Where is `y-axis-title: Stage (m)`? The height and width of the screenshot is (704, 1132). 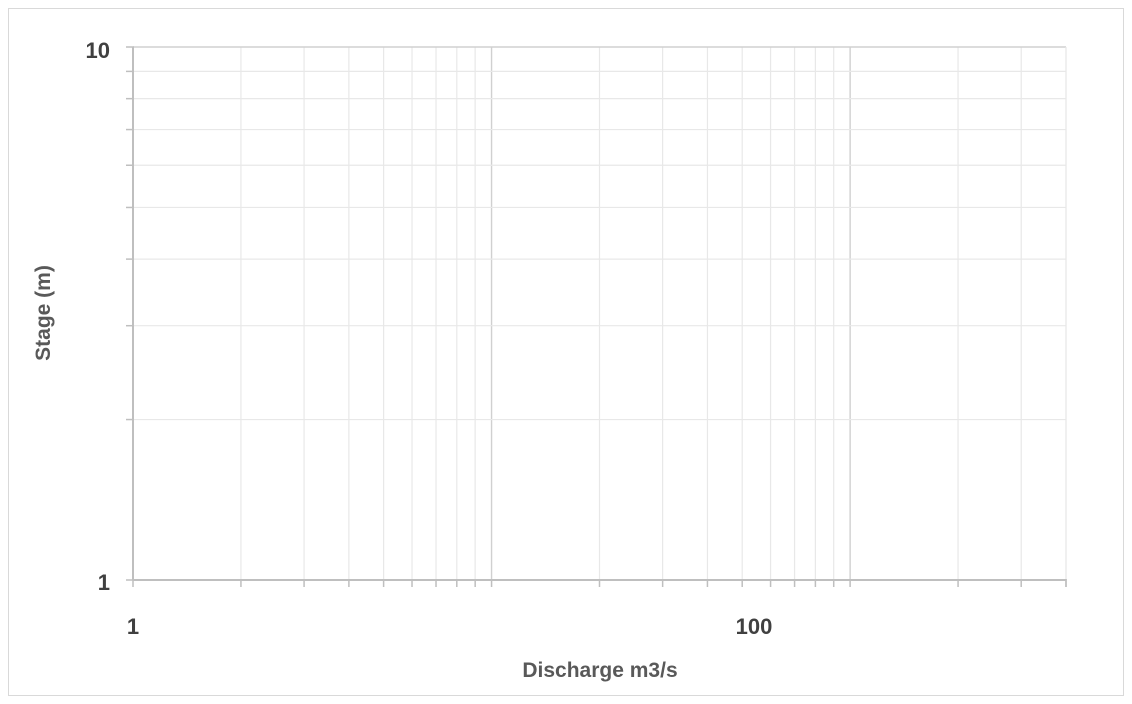
y-axis-title: Stage (m) is located at coordinates (43, 313).